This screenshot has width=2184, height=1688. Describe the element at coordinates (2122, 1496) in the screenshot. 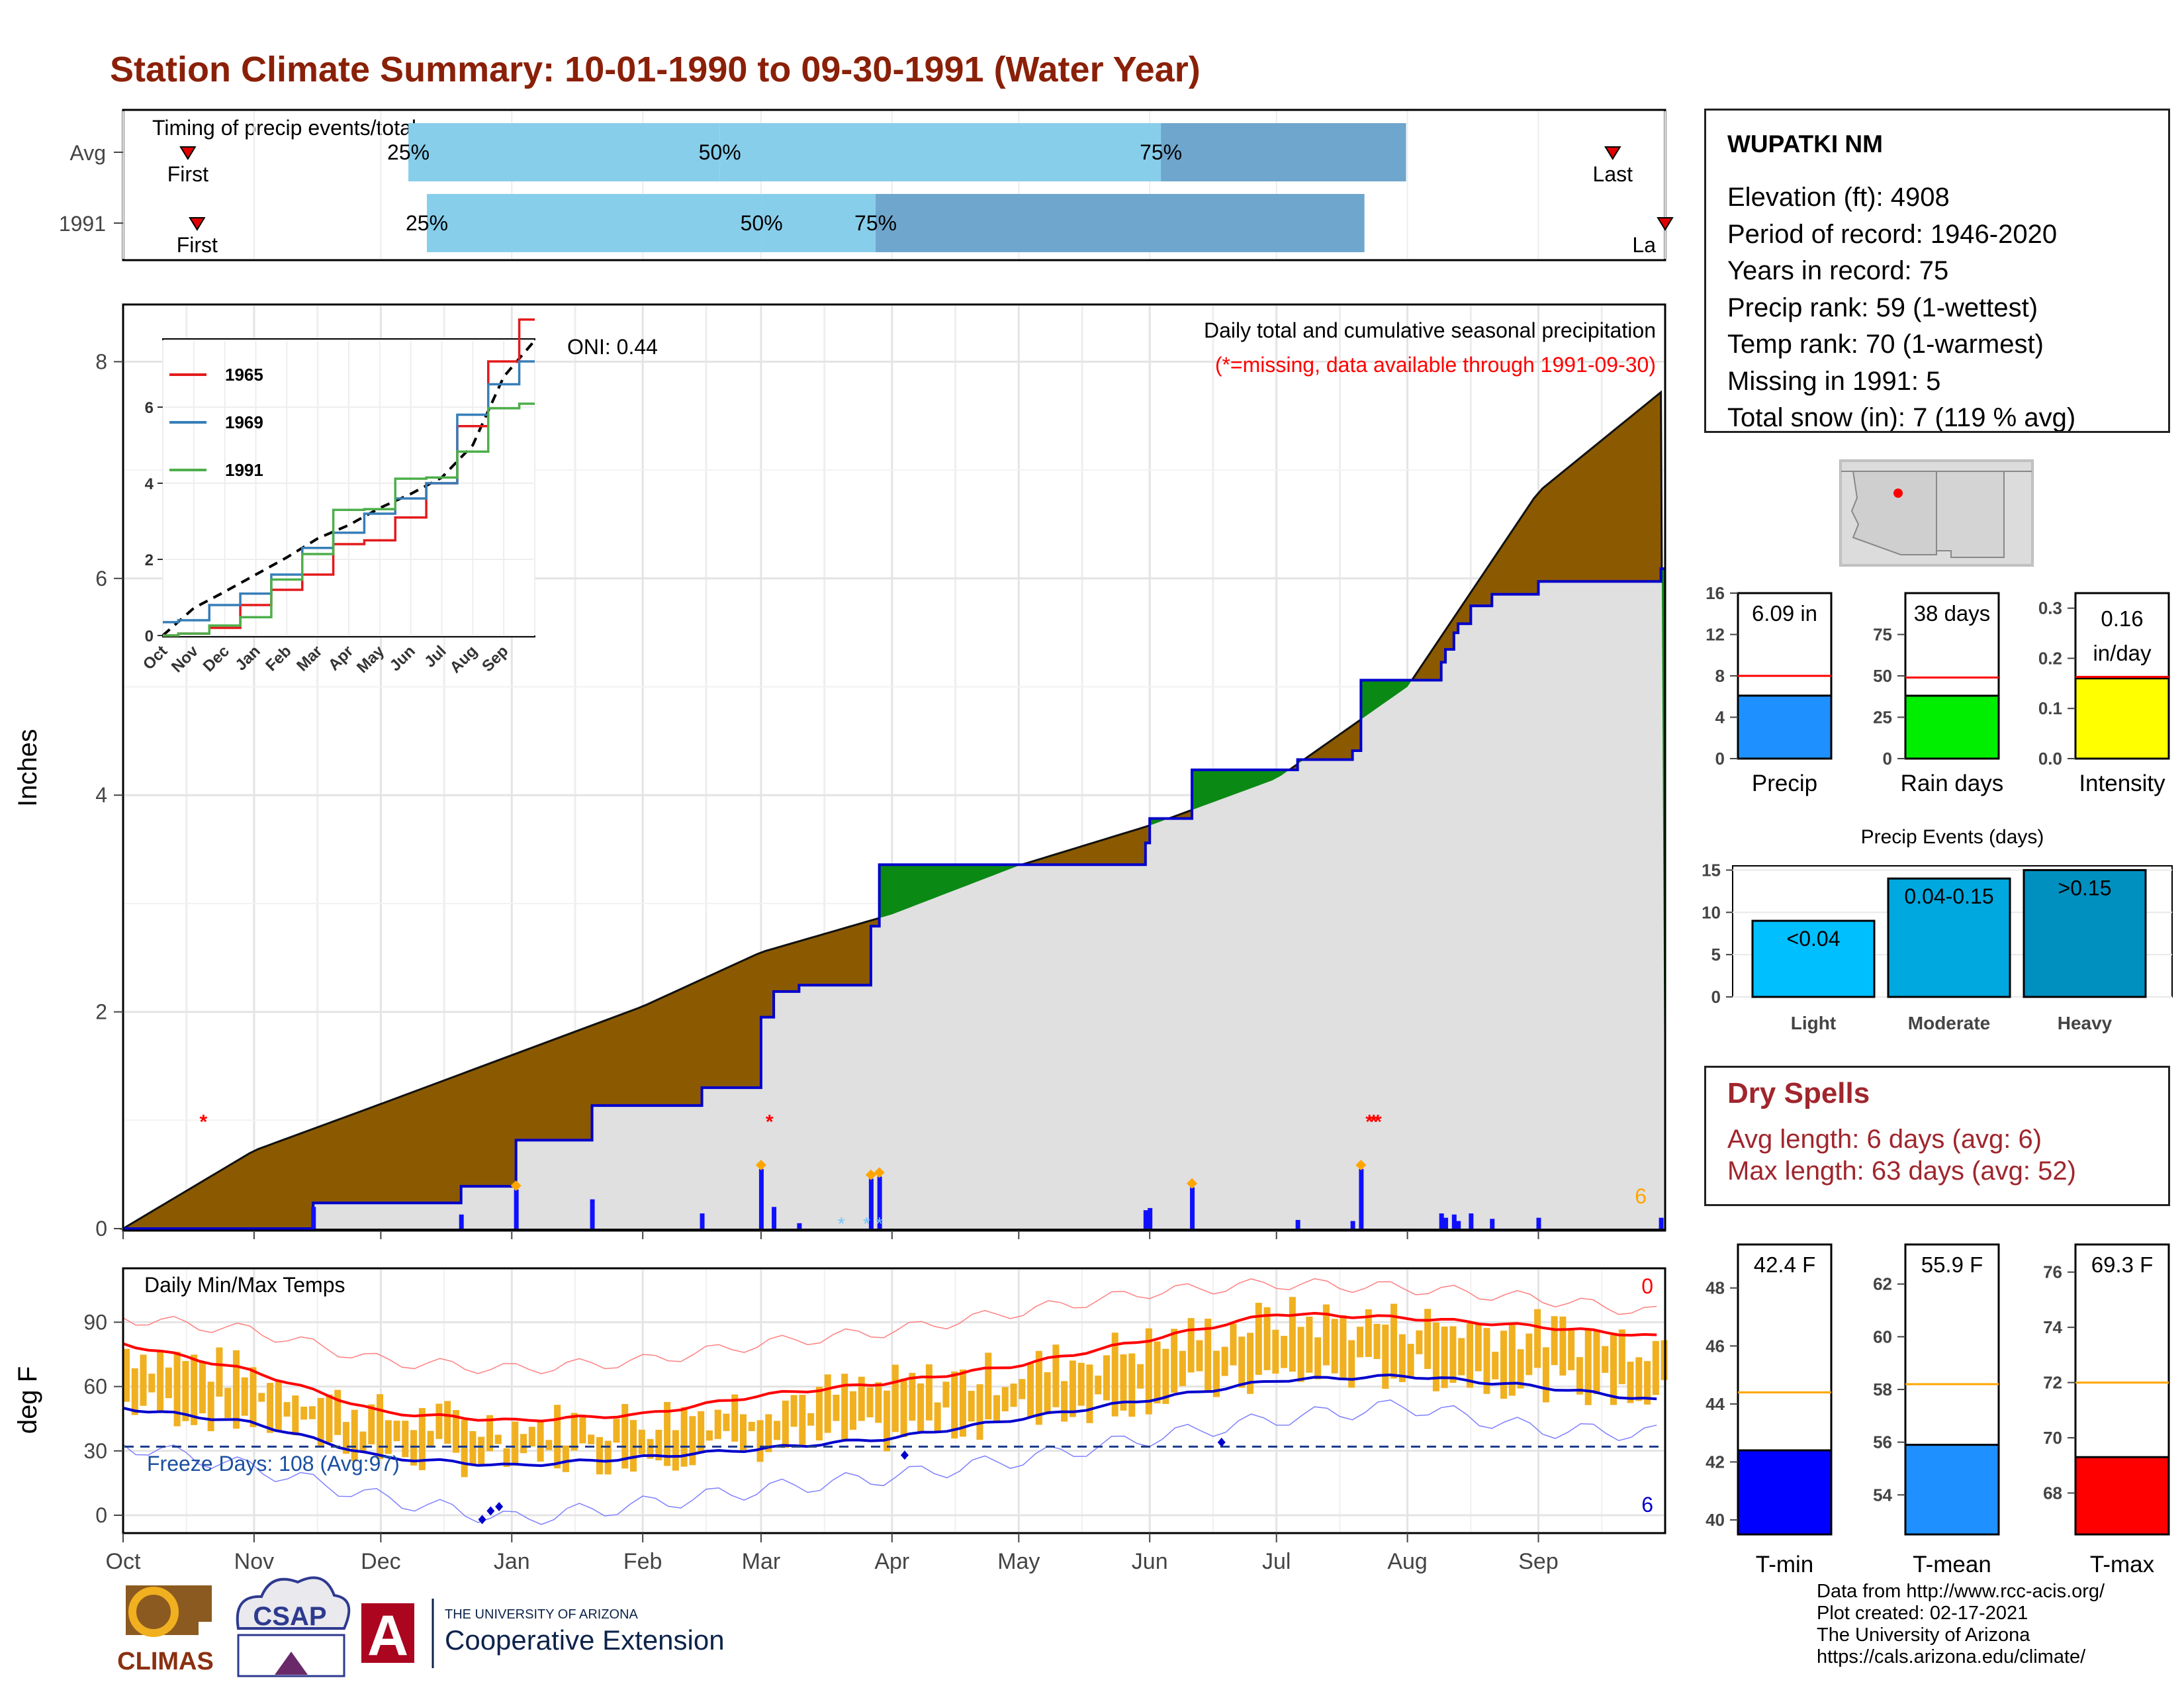

I see `temp-bar-t-max-value-bar` at that location.